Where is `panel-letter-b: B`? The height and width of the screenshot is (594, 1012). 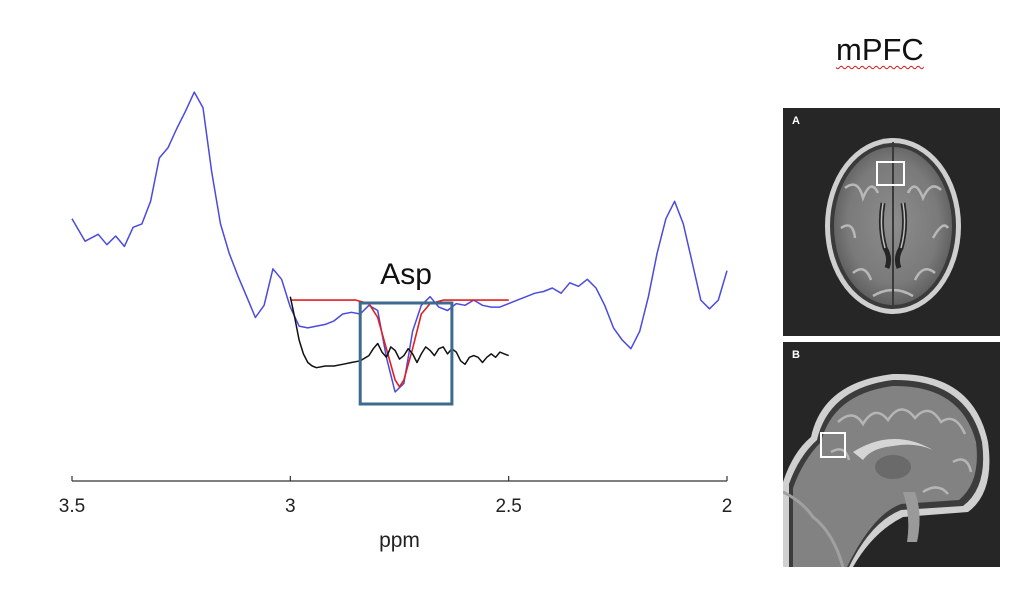
panel-letter-b: B is located at coordinates (796, 355).